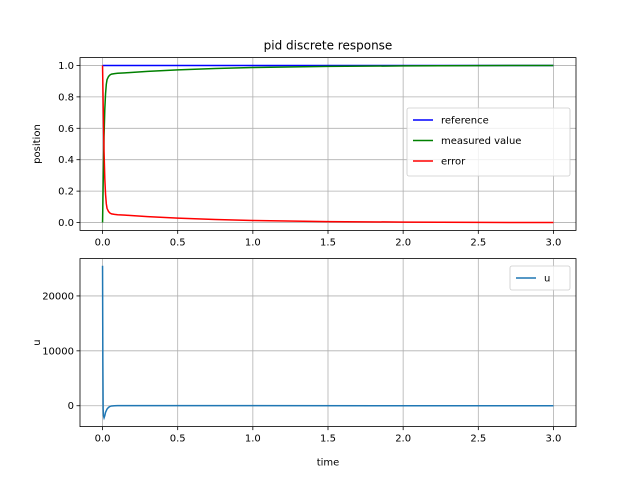 This screenshot has width=640, height=480. I want to click on y-tick-label: 20000, so click(58, 296).